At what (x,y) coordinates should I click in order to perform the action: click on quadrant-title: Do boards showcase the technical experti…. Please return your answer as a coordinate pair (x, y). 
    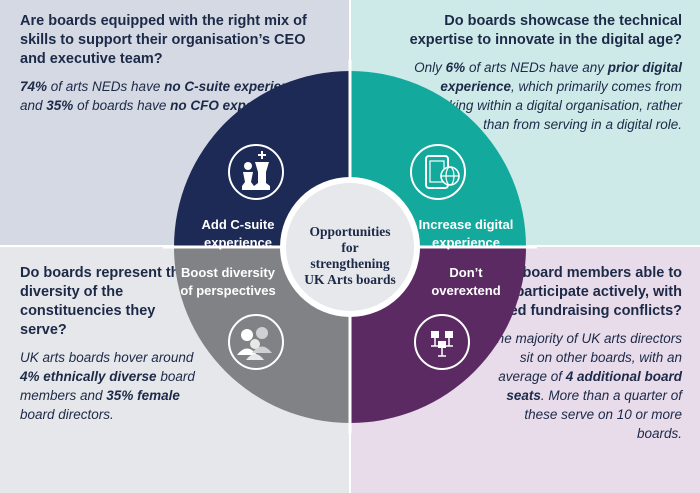
    Looking at the image, I should click on (545, 30).